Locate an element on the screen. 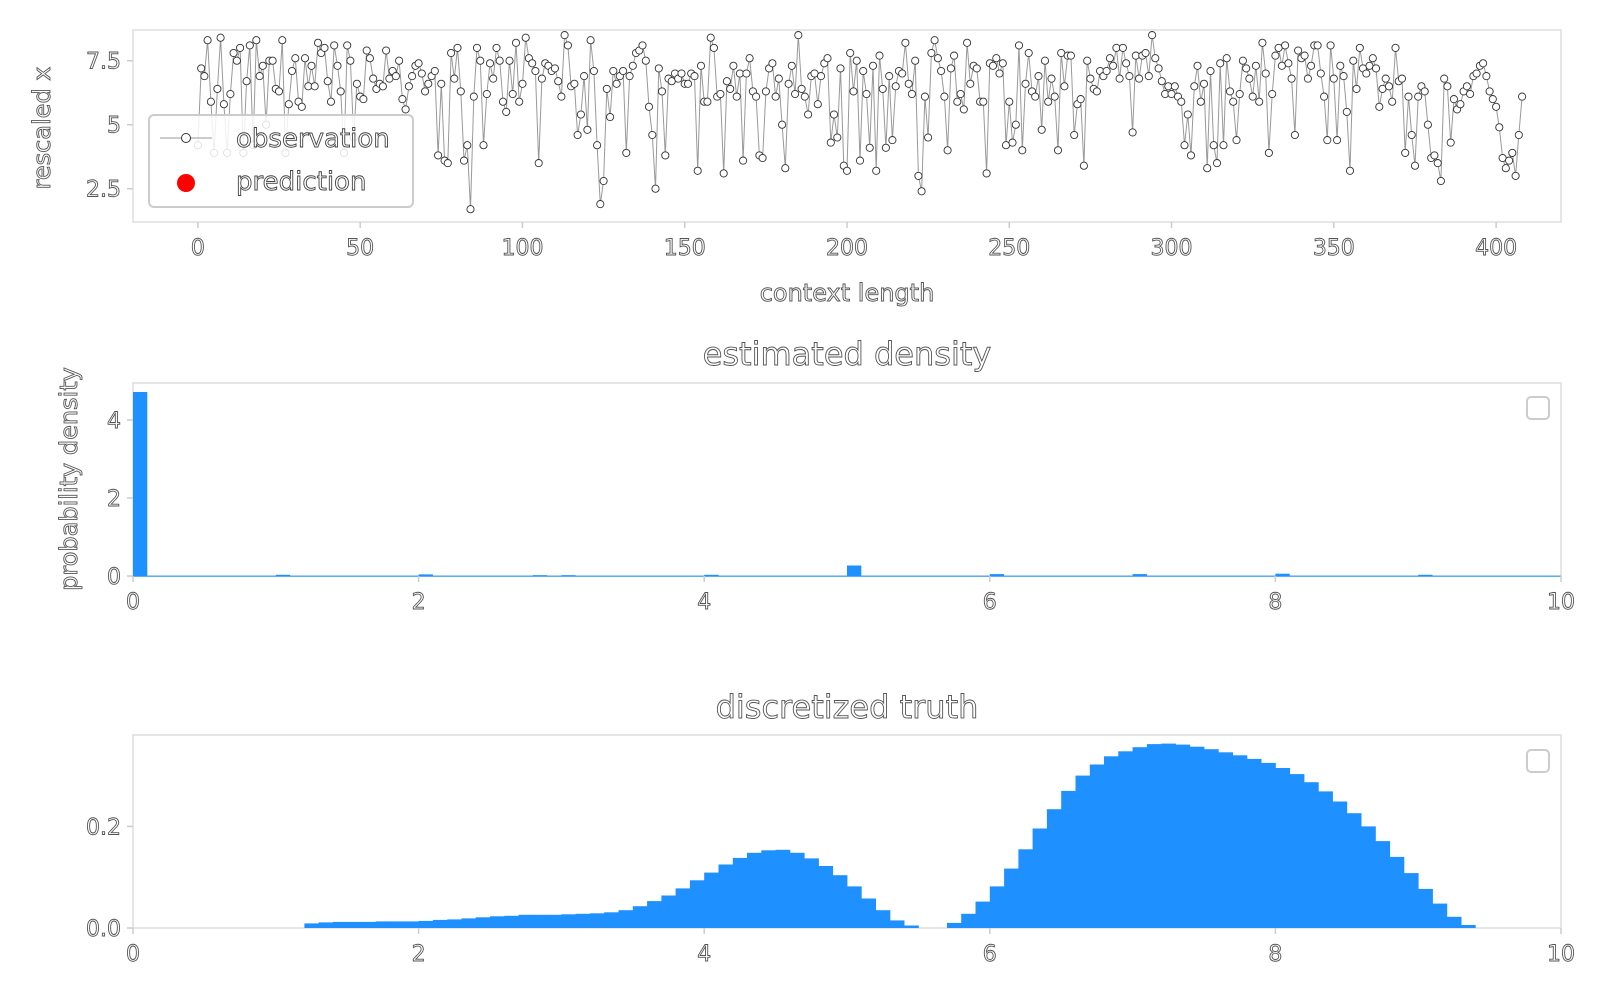  series-xlabel: context length is located at coordinates (847, 293).